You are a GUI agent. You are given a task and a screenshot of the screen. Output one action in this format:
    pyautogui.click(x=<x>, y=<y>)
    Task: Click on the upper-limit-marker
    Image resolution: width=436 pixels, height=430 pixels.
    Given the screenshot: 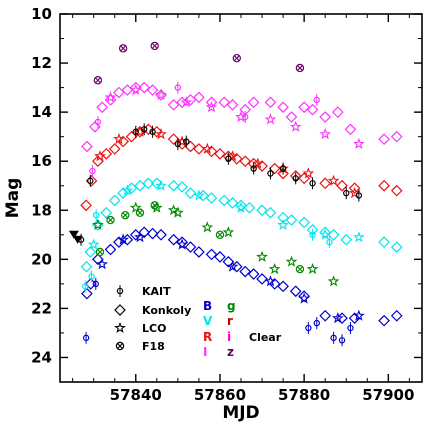 What is the action you would take?
    pyautogui.click(x=73, y=234)
    